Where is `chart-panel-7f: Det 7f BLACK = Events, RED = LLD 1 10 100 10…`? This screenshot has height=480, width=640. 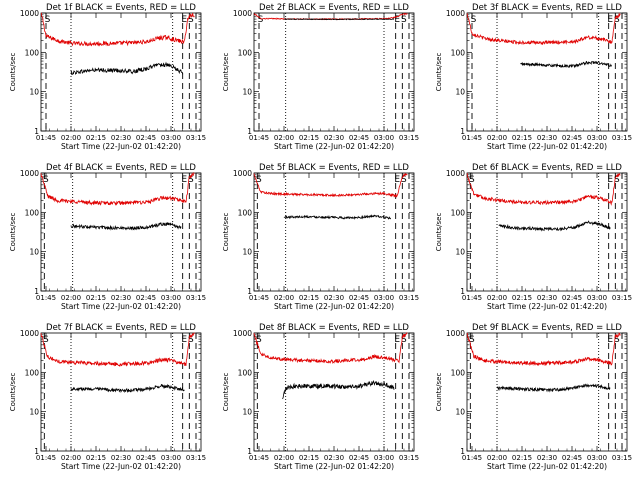 chart-panel-7f: Det 7f BLACK = Events, RED = LLD 1 10 100 10… is located at coordinates (107, 397).